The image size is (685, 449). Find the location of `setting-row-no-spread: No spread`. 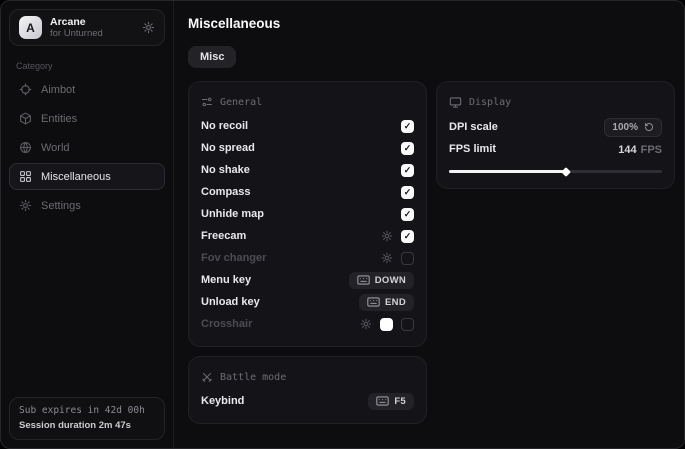

setting-row-no-spread: No spread is located at coordinates (307, 148).